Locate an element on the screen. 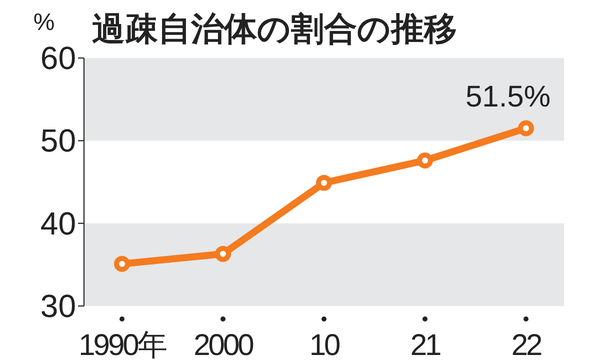 This screenshot has width=600, height=363. y-tick-label: 60 is located at coordinates (58, 58).